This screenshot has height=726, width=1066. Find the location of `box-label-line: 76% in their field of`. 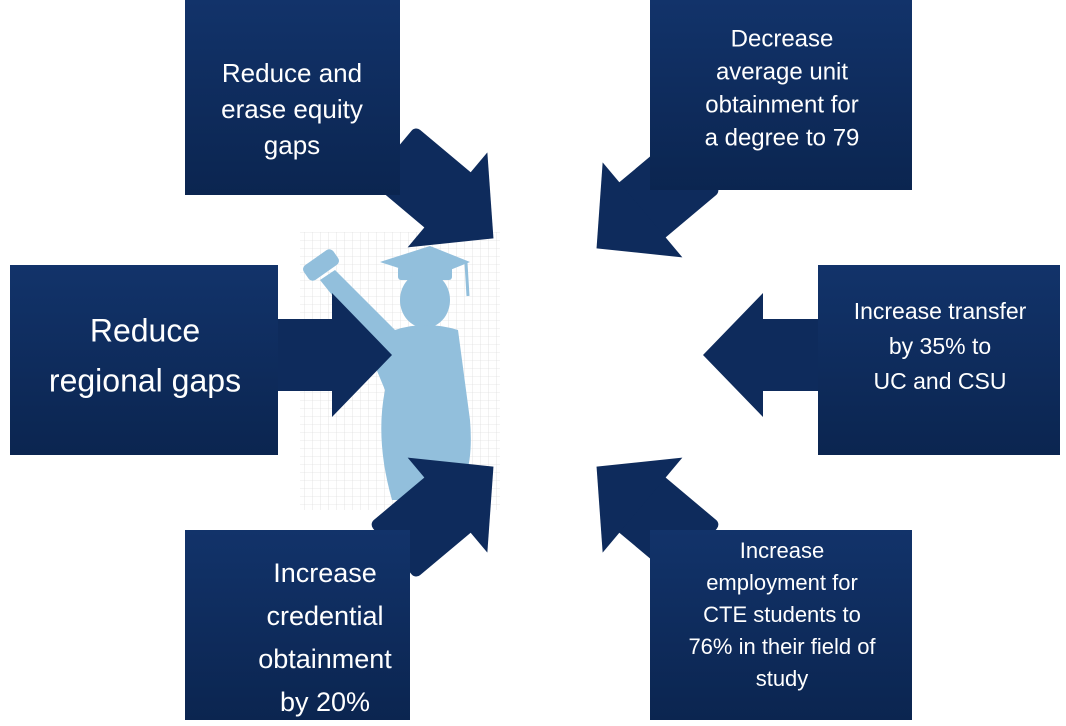

box-label-line: 76% in their field of is located at coordinates (782, 646).